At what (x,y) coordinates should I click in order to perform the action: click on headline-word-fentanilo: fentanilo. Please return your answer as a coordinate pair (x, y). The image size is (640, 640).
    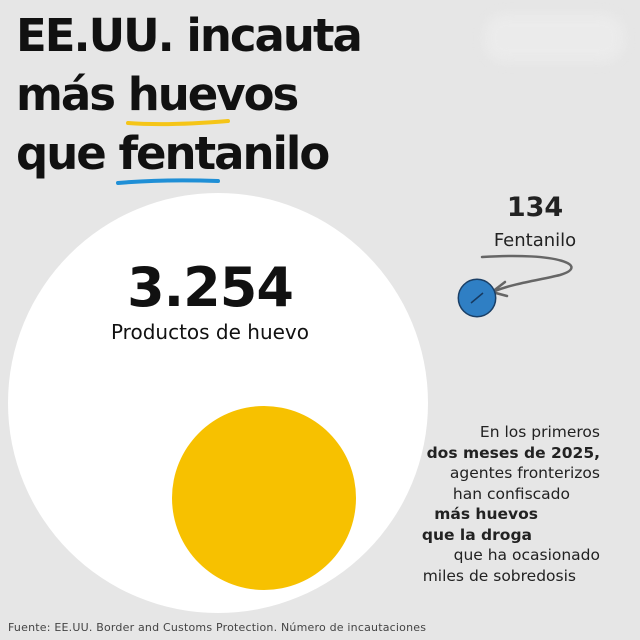
    Looking at the image, I should click on (224, 153).